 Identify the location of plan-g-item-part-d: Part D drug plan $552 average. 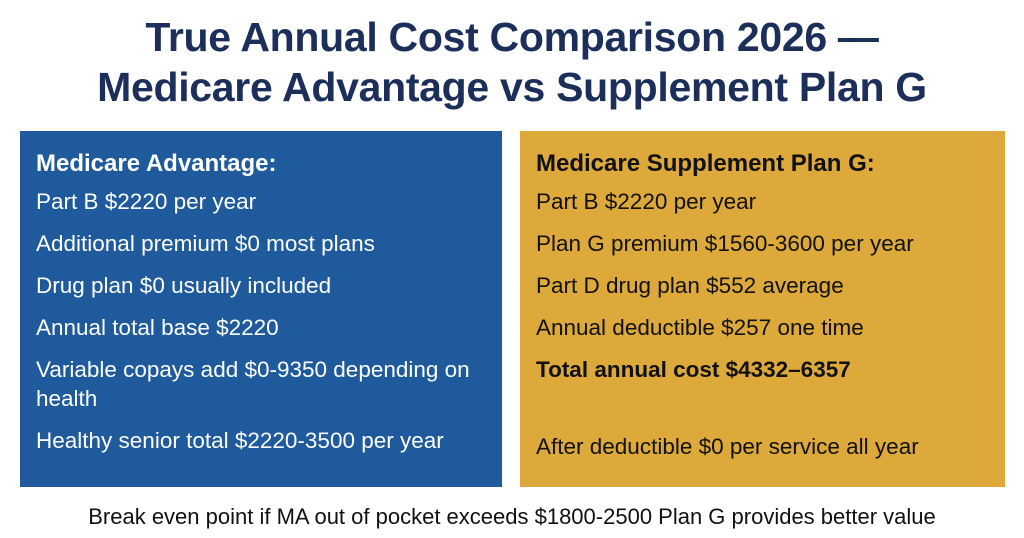
(690, 285).